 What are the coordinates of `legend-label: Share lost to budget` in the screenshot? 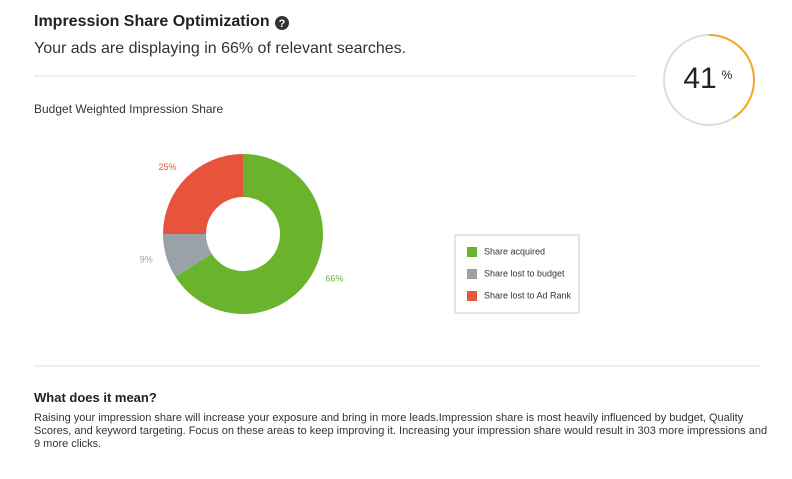 It's located at (524, 273).